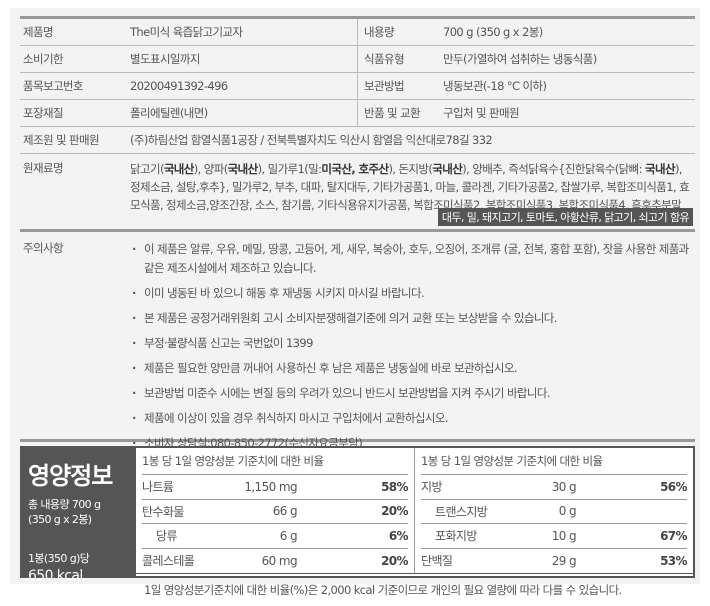 The image size is (710, 606). What do you see at coordinates (43, 168) in the screenshot?
I see `ingredients-label: 원재료명` at bounding box center [43, 168].